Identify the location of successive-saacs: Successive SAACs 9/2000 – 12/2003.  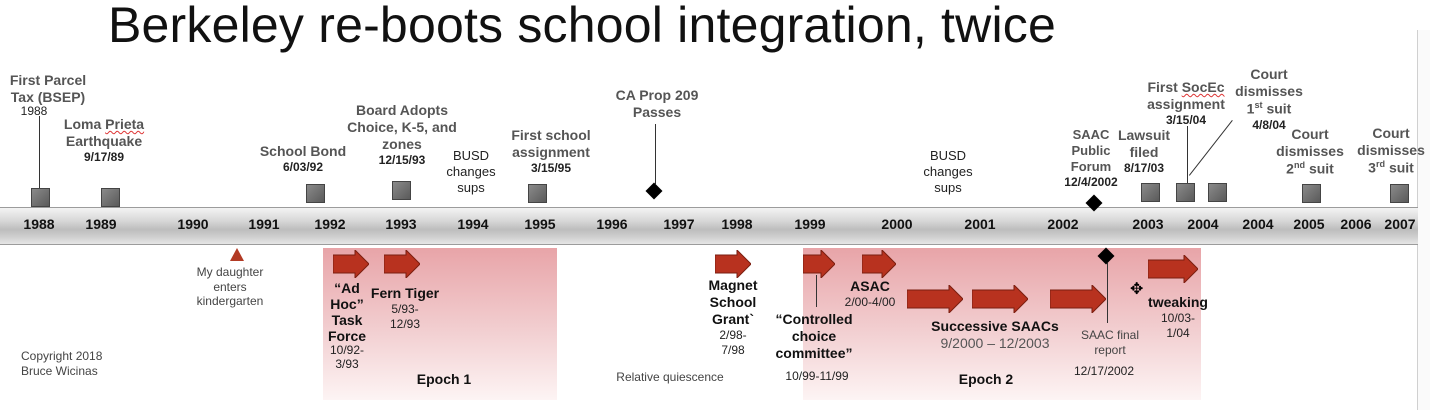
(995, 335).